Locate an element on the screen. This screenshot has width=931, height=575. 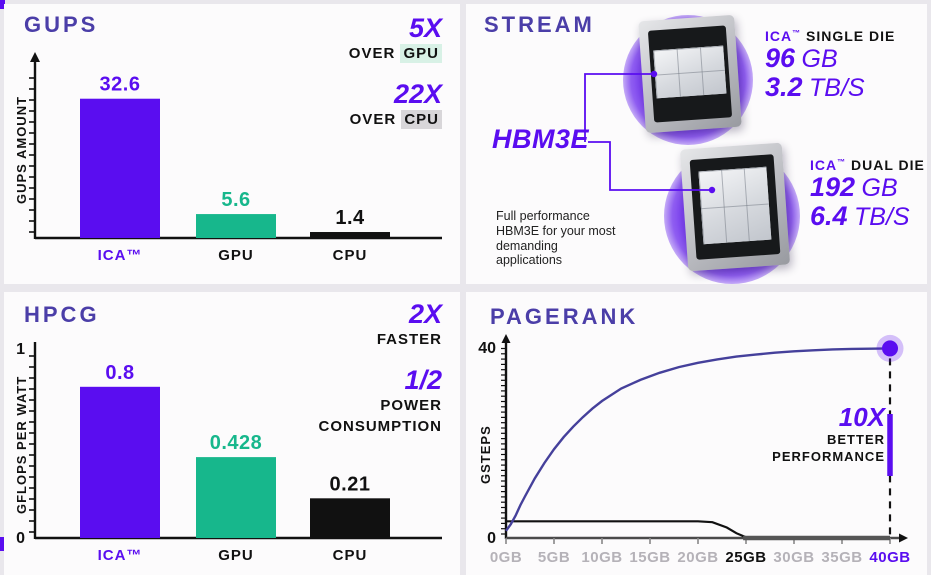
pagerank-ytick-0: 0 is located at coordinates (491, 538).